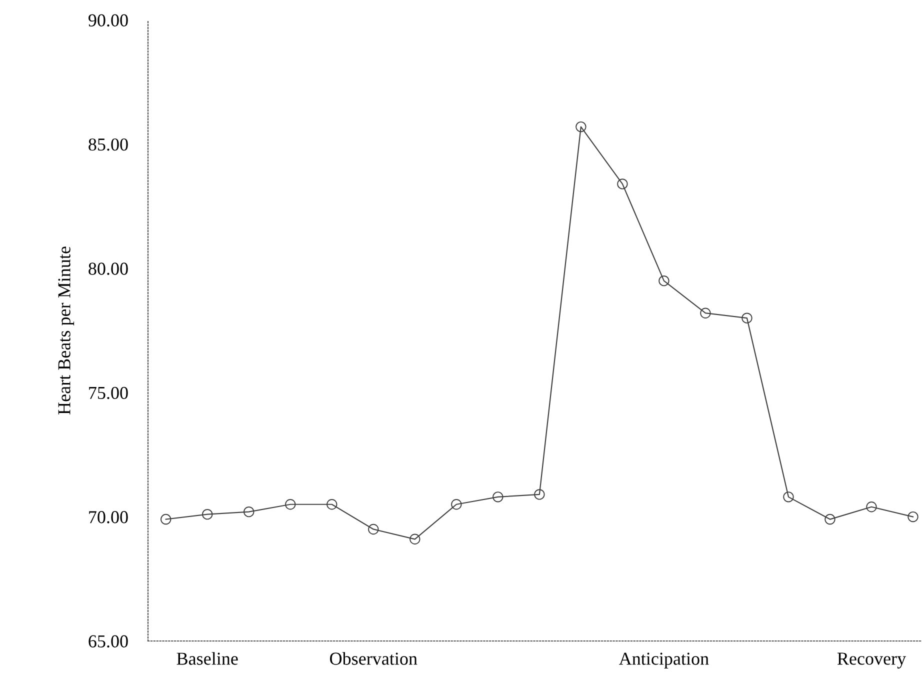  What do you see at coordinates (66, 330) in the screenshot?
I see `y-axis-title: Heart Beats per Minute` at bounding box center [66, 330].